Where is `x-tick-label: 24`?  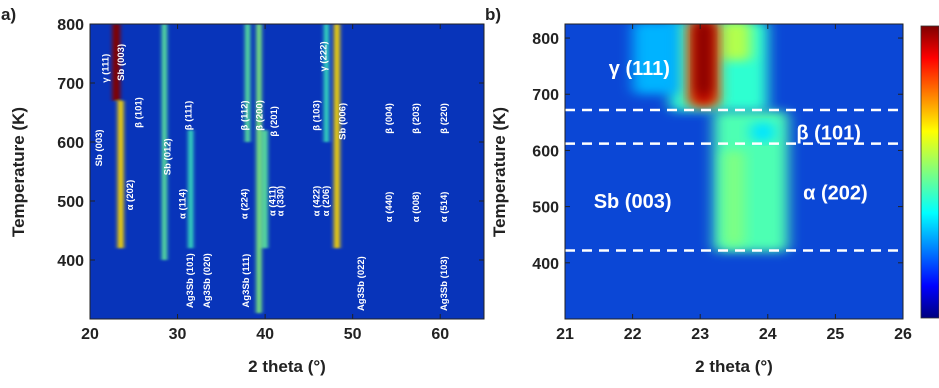
x-tick-label: 24 is located at coordinates (768, 334).